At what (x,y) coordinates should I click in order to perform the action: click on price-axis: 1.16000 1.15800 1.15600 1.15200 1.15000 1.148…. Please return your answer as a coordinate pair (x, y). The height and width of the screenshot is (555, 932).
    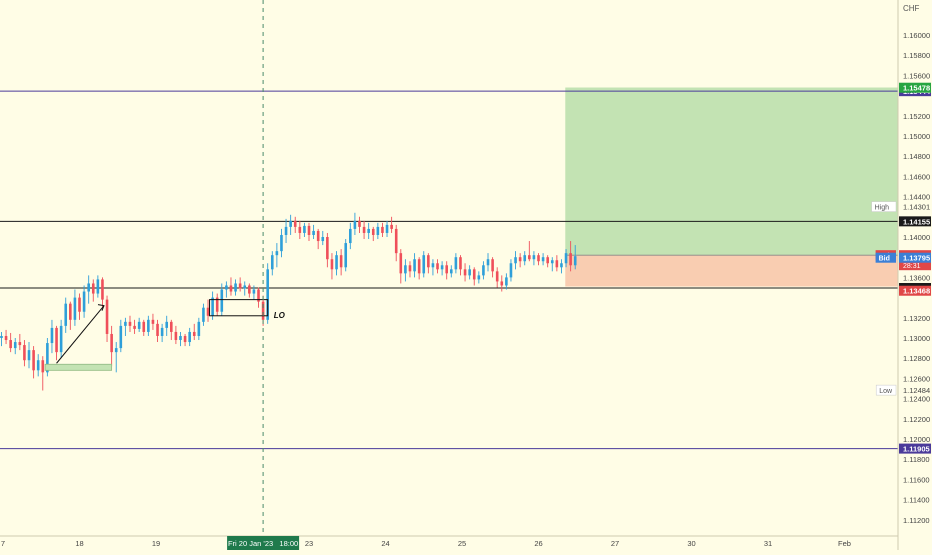
    Looking at the image, I should click on (916, 278).